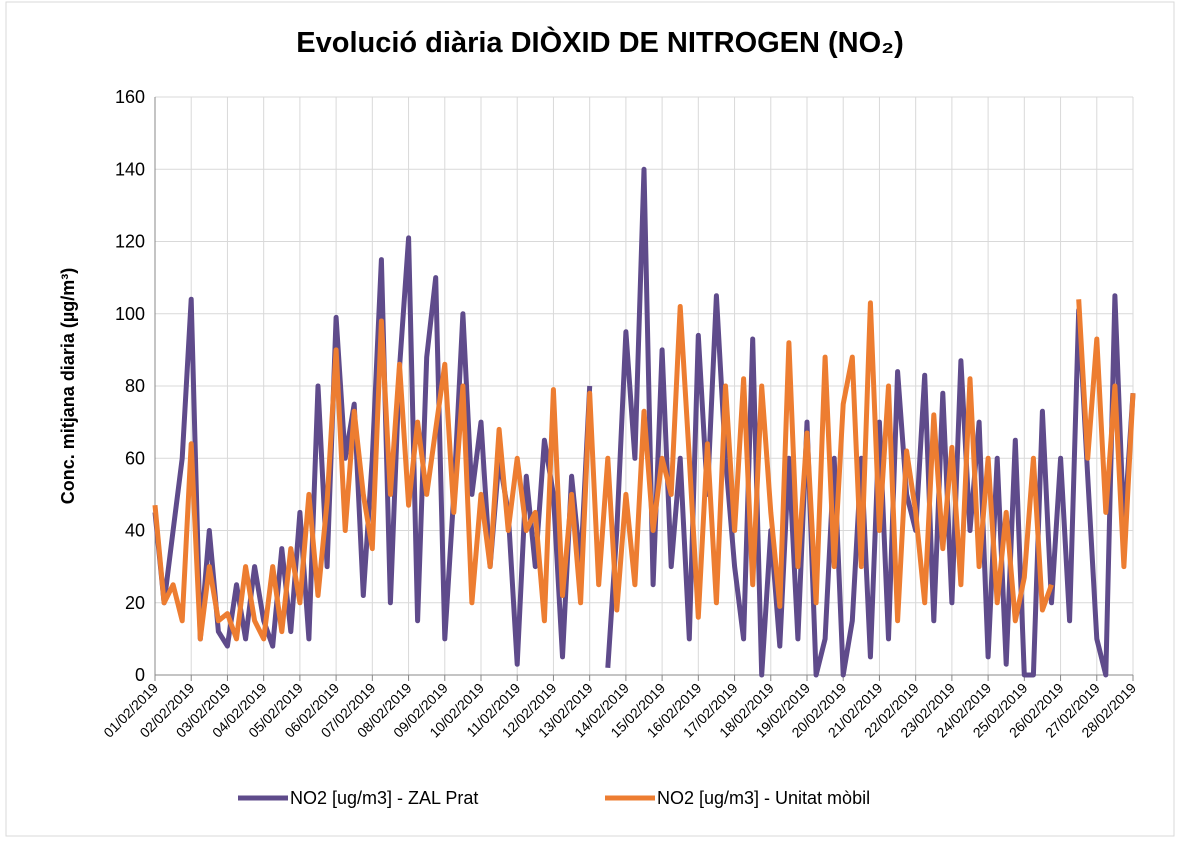  I want to click on y-tick-label: 160, so click(130, 97).